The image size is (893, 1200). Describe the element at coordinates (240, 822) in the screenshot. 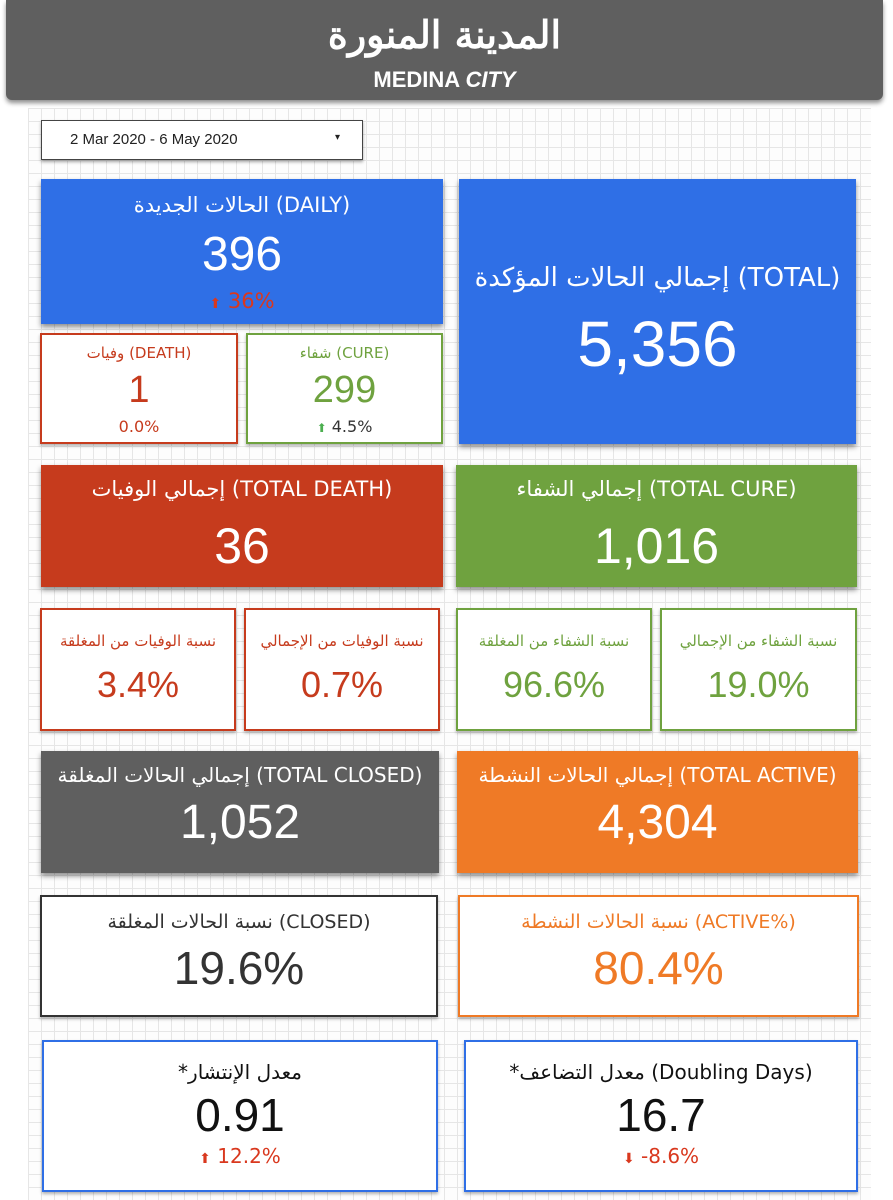

I see `card-value: 1,052` at that location.